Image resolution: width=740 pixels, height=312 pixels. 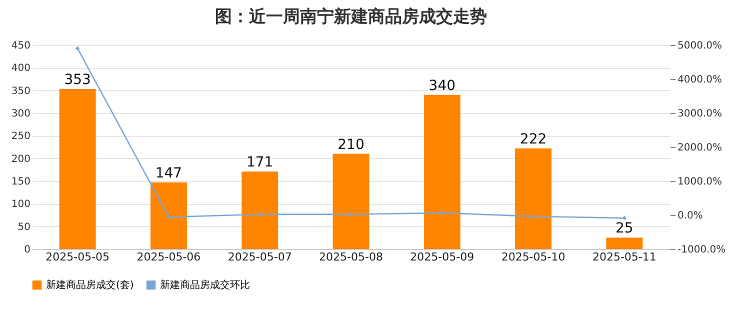 I want to click on y-tick-label: 50, so click(x=24, y=227).